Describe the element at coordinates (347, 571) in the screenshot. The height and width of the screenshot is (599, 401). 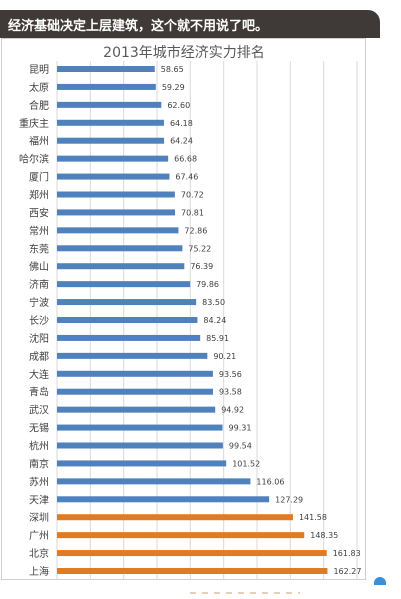
I see `value-label: 162.27` at that location.